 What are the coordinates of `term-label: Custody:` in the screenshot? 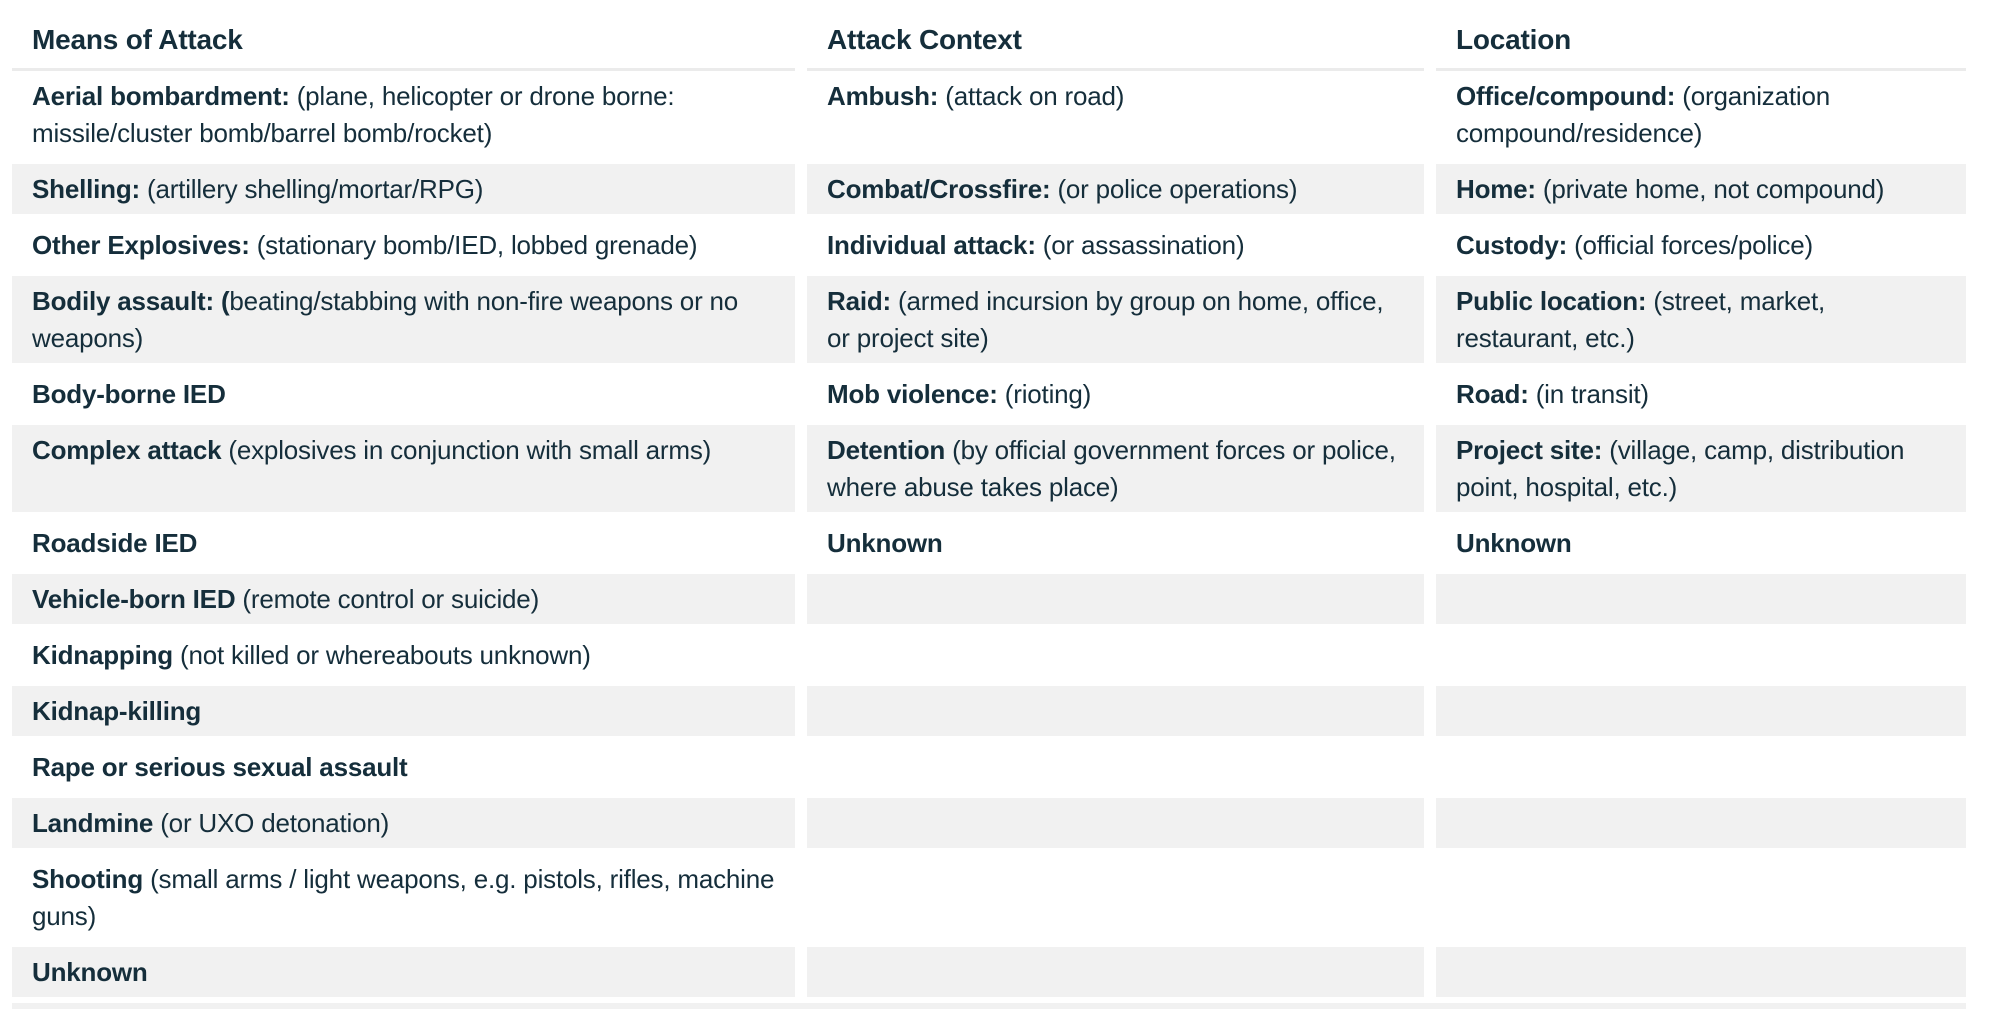 It's located at (1512, 245).